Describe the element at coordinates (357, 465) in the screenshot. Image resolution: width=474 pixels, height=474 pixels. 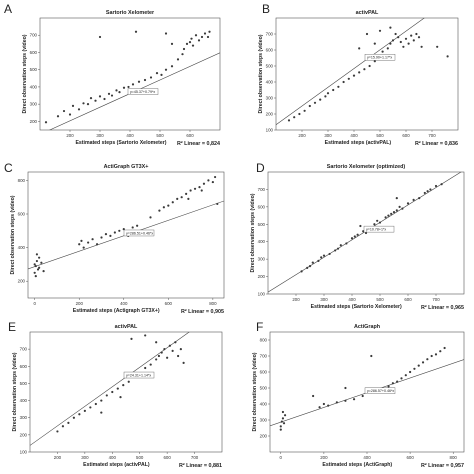
I see `x-axis-label: Estimated steps (ActiGraph)` at that location.